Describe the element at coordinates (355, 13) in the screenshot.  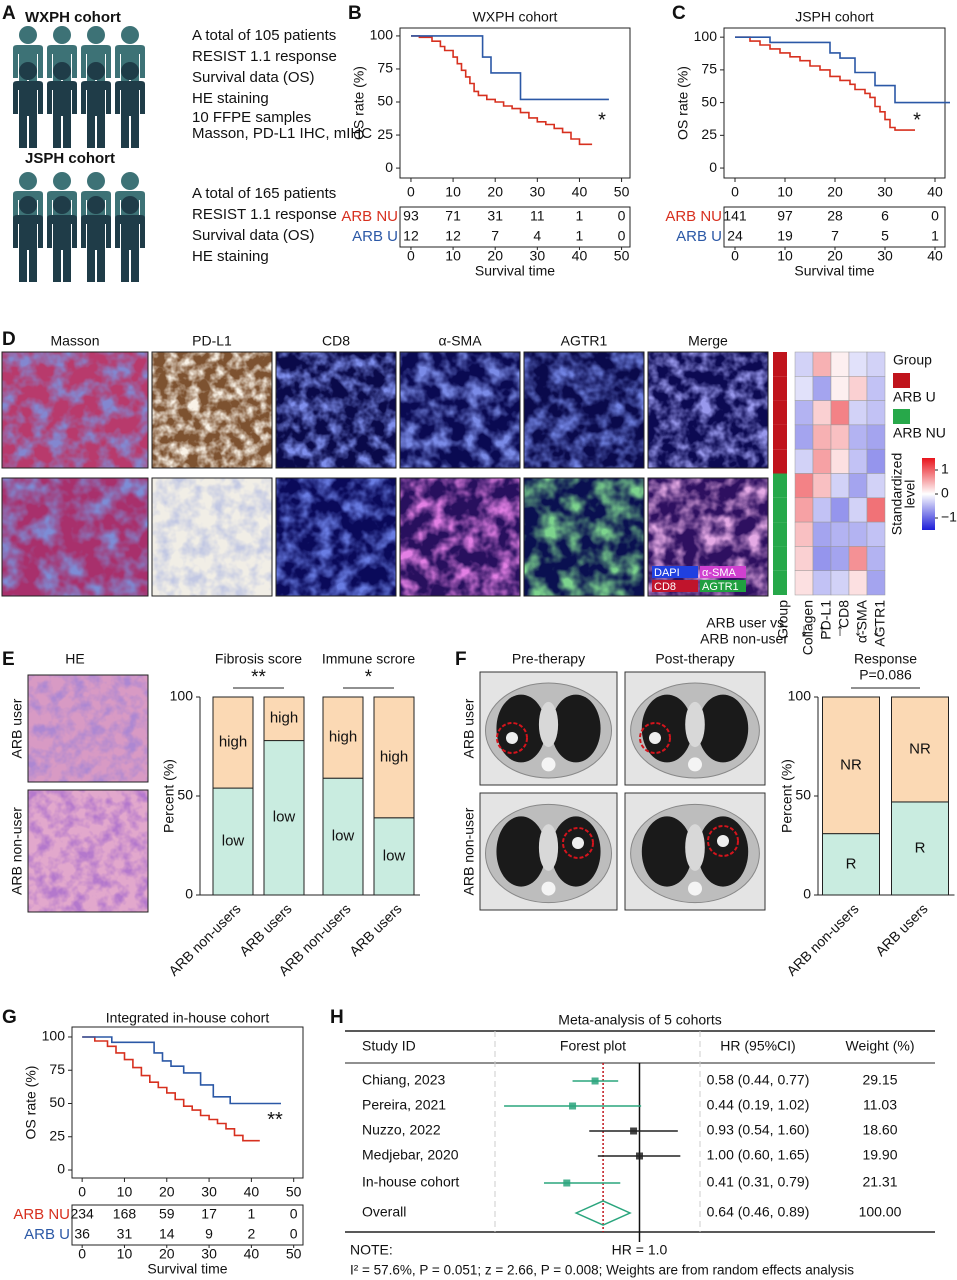
I see `panel-label: B` at that location.